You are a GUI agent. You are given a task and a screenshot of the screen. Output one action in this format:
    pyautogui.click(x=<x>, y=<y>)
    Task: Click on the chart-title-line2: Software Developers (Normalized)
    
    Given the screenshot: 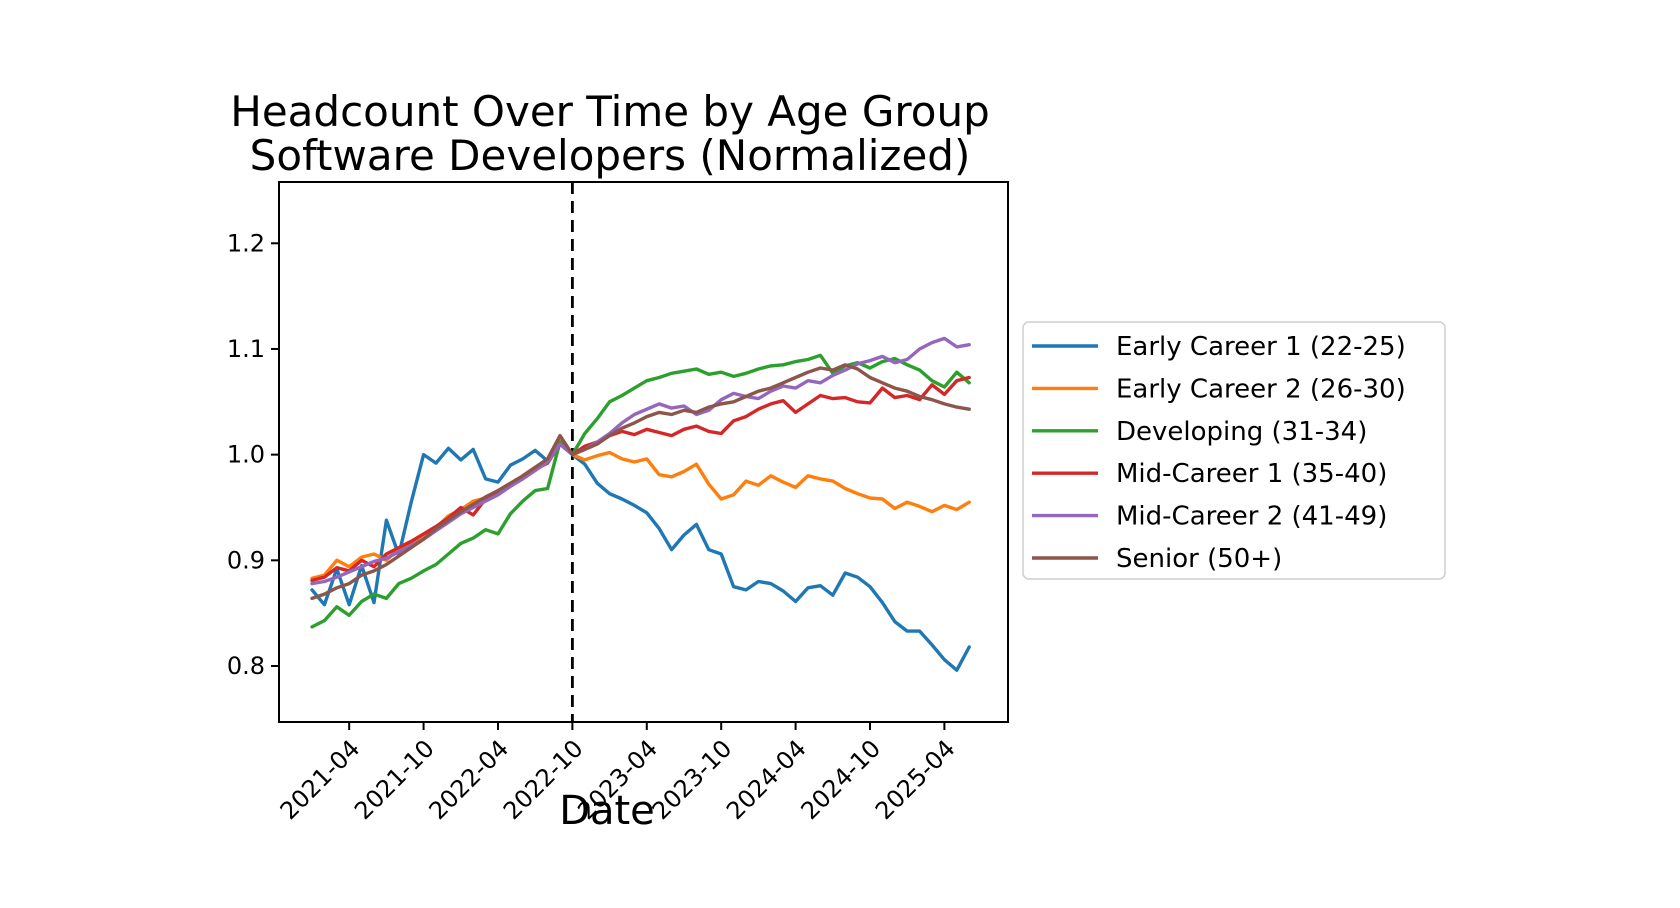 What is the action you would take?
    pyautogui.click(x=610, y=155)
    